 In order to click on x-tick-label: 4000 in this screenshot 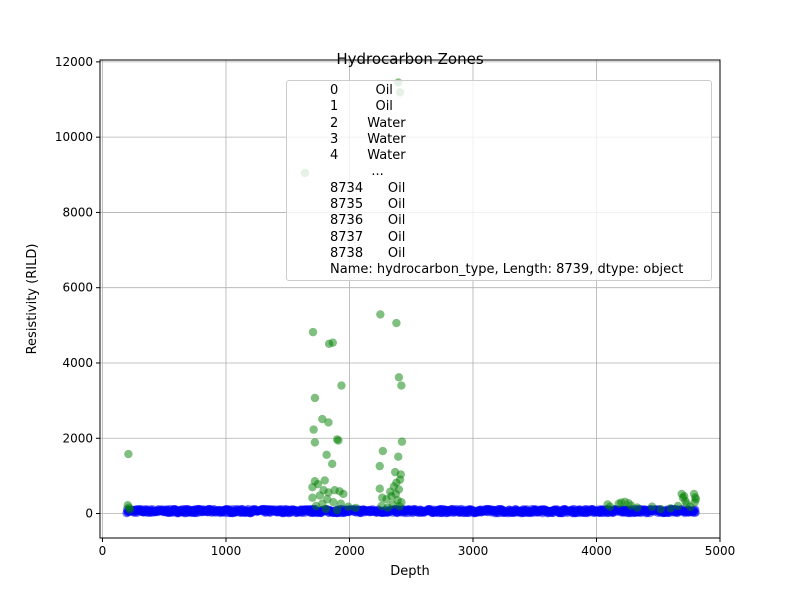, I will do `click(596, 551)`.